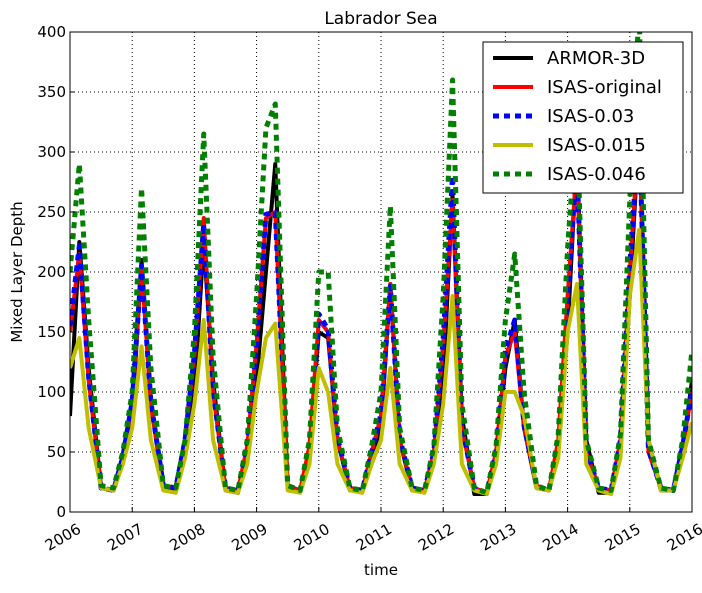  What do you see at coordinates (596, 145) in the screenshot?
I see `legend-label: ISAS-0.015` at bounding box center [596, 145].